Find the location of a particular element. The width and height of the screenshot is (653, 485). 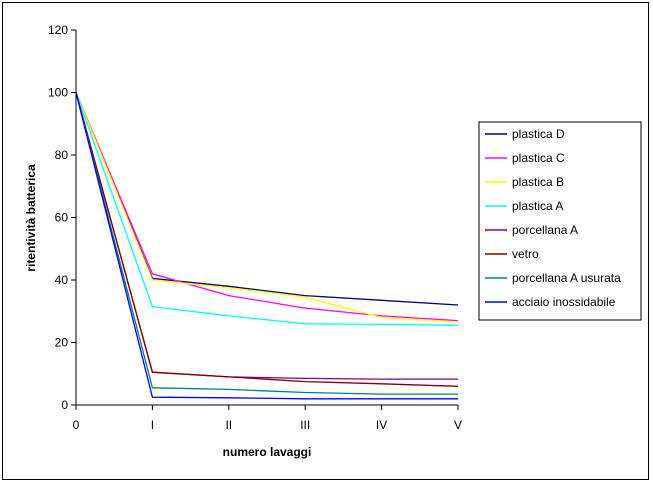

y-axis-ticks: 0 20 40 60 80 100 120 is located at coordinates (62, 217).